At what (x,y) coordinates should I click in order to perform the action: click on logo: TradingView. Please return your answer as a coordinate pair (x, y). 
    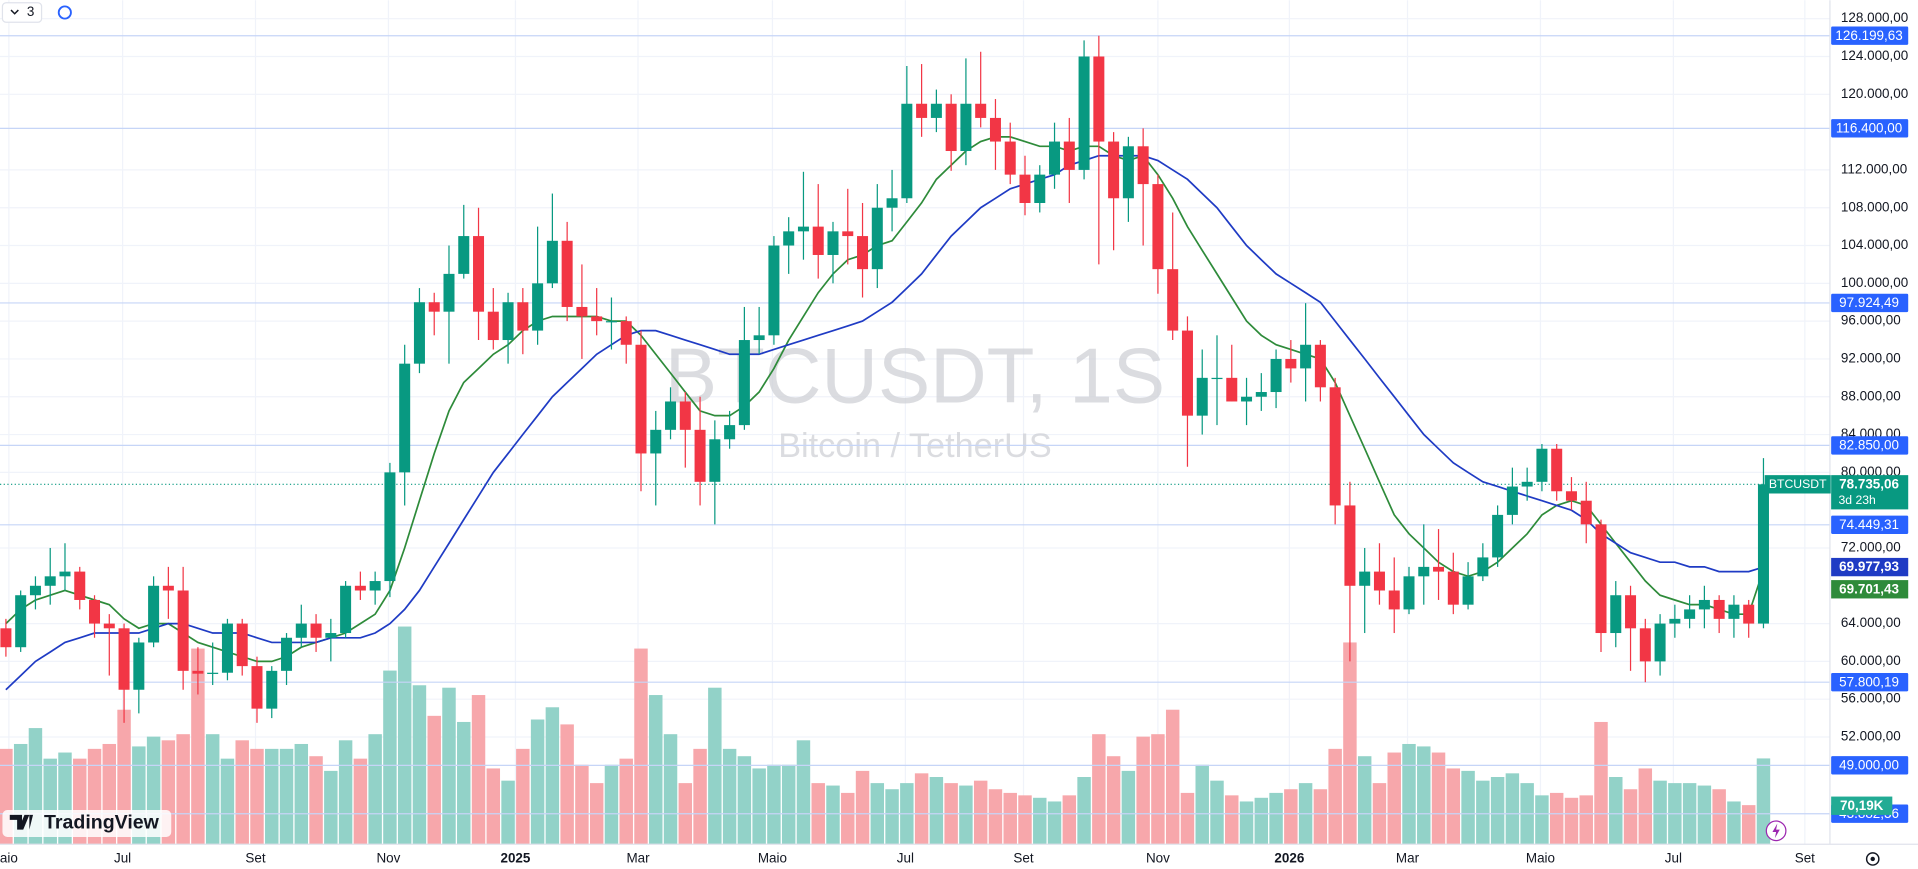
    Looking at the image, I should click on (87, 823).